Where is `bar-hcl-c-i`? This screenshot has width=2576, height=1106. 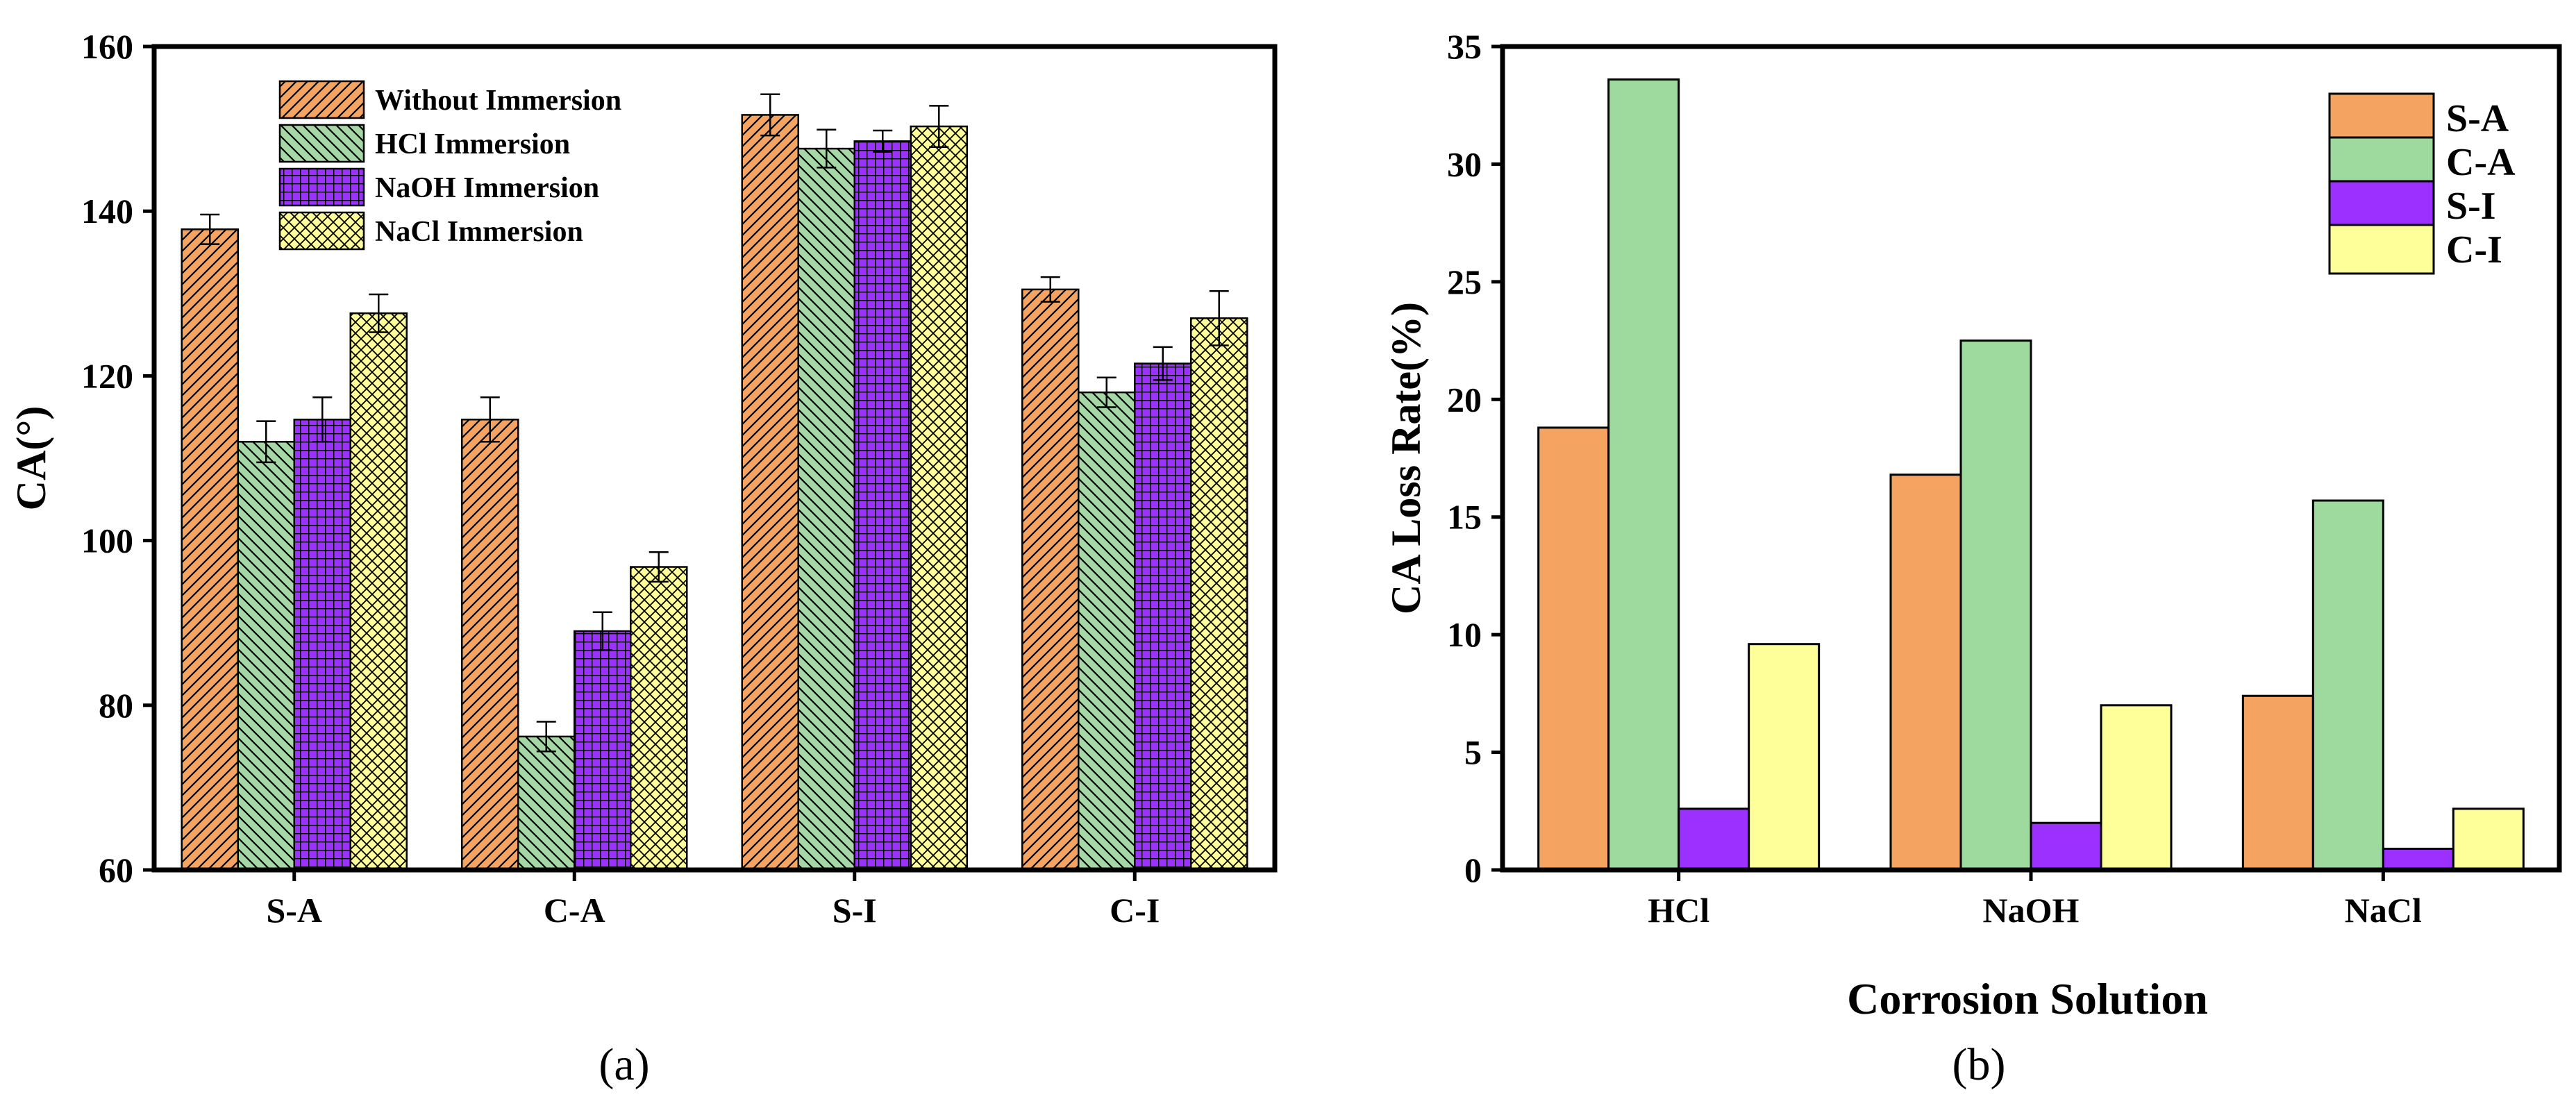 bar-hcl-c-i is located at coordinates (1784, 757).